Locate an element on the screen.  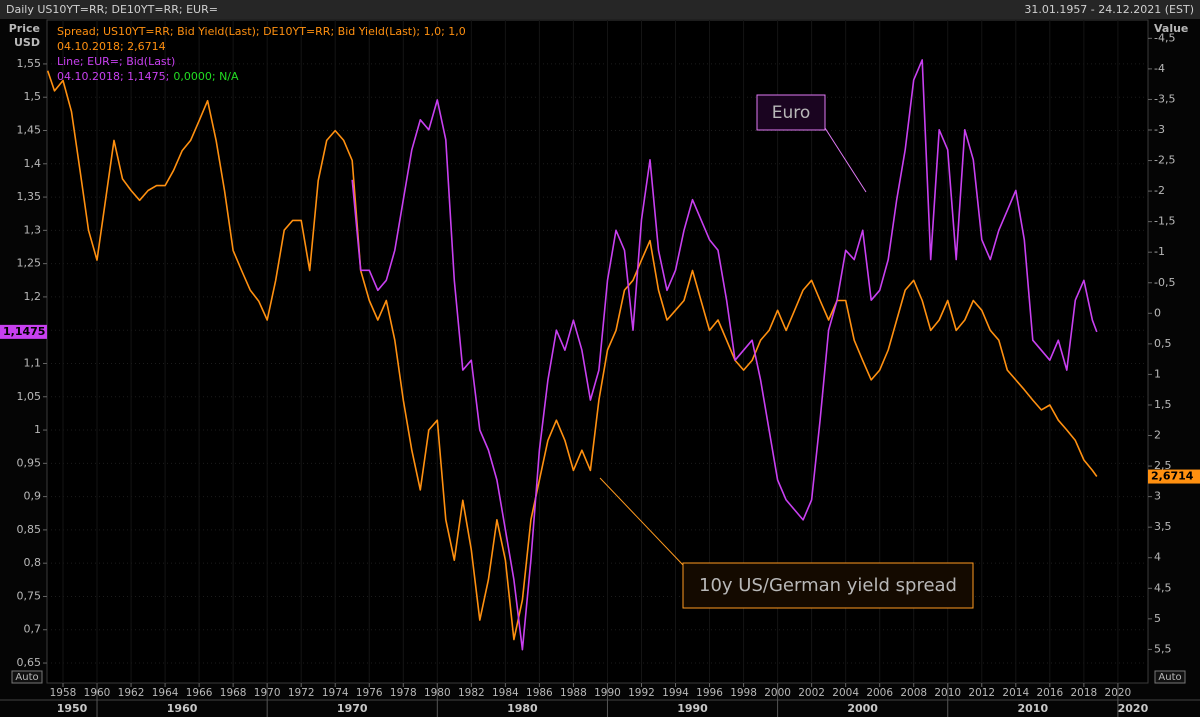
y-tick-label: 1,45 is located at coordinates (29, 130).